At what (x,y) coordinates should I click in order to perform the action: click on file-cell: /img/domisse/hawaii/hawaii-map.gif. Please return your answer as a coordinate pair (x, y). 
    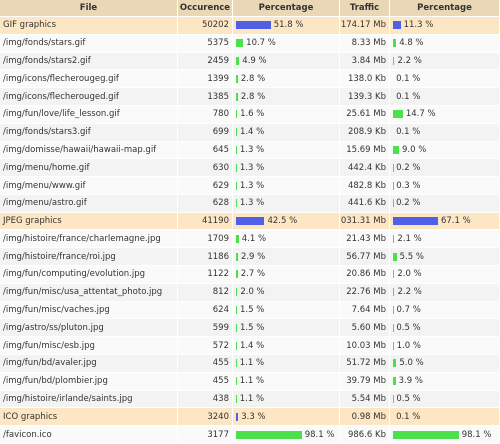
    Looking at the image, I should click on (89, 150).